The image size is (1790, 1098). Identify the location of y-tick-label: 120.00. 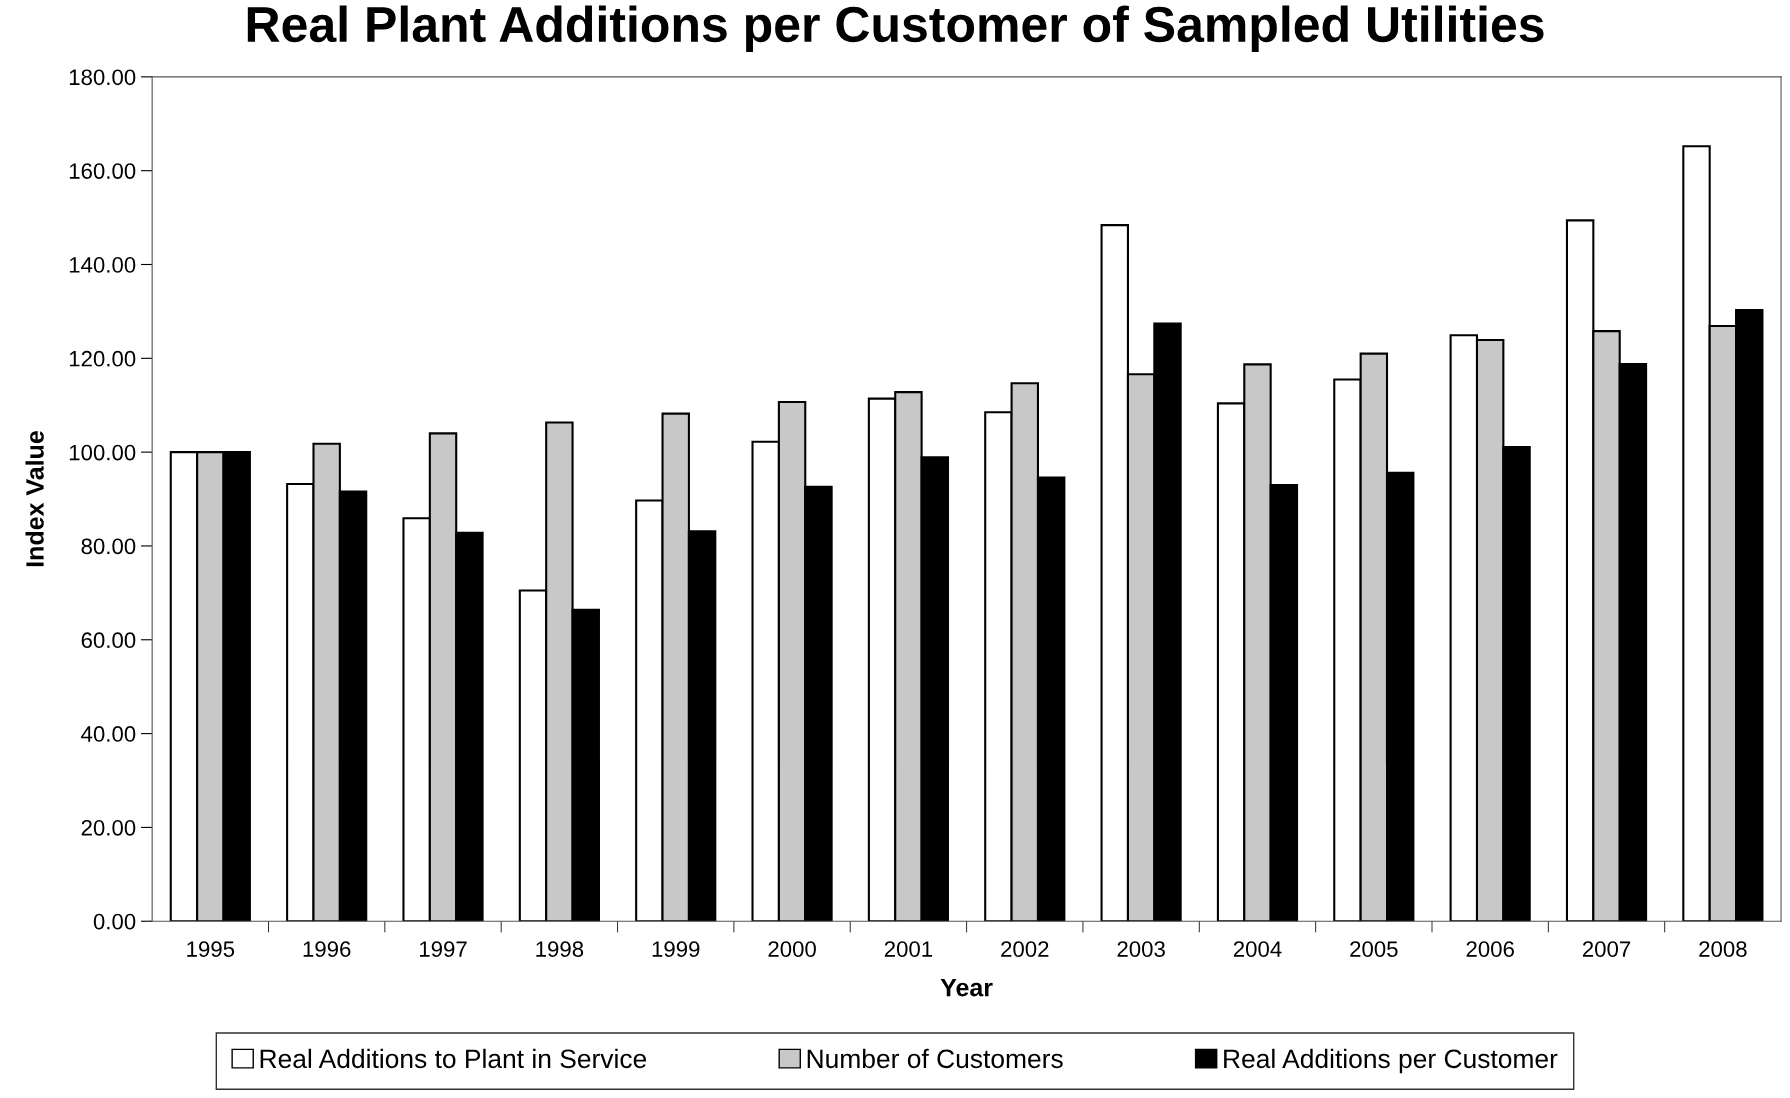
(102, 358).